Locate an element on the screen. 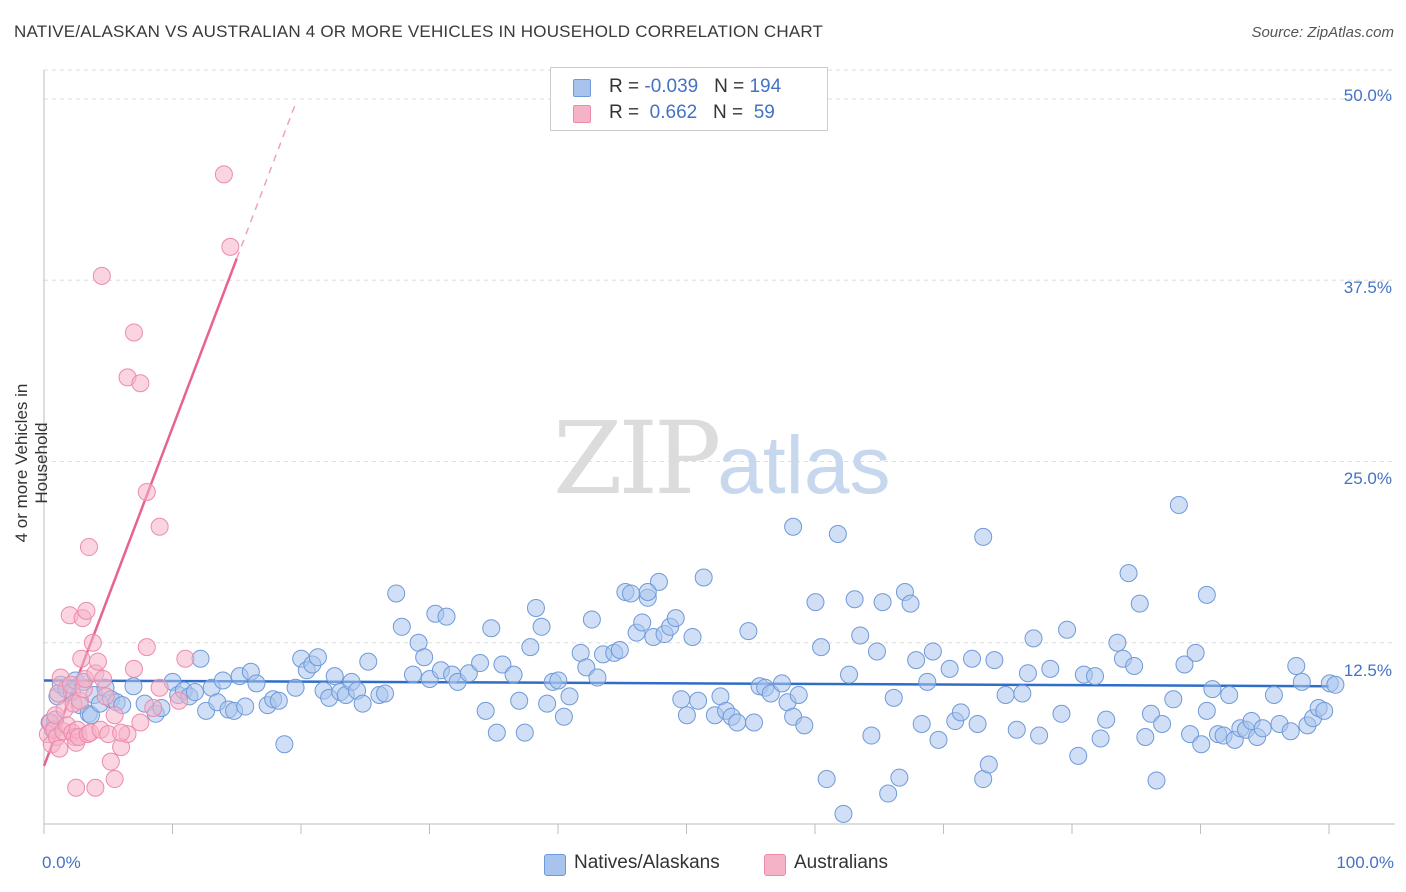 The width and height of the screenshot is (1406, 892). legend-swatch-australians is located at coordinates (775, 865).